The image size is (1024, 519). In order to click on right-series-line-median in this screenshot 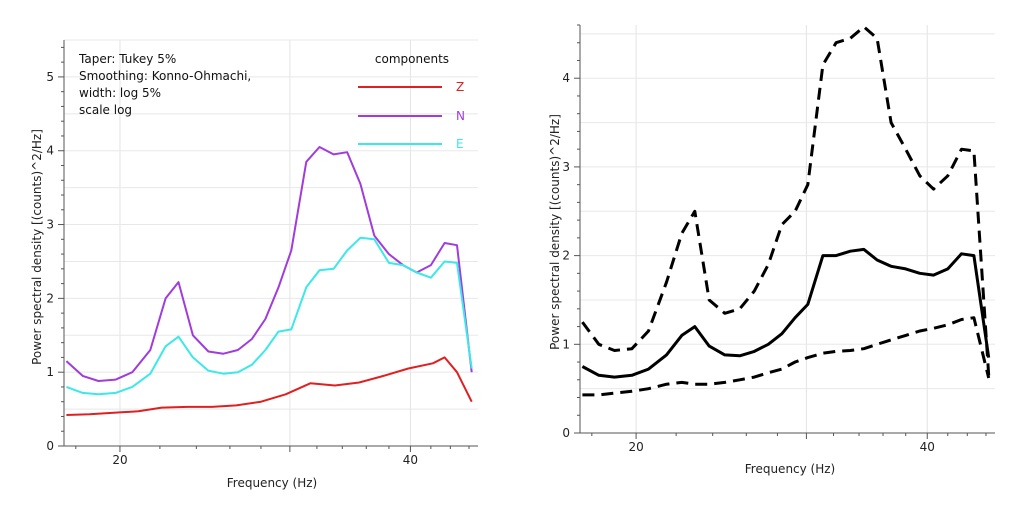, I will do `click(786, 313)`.